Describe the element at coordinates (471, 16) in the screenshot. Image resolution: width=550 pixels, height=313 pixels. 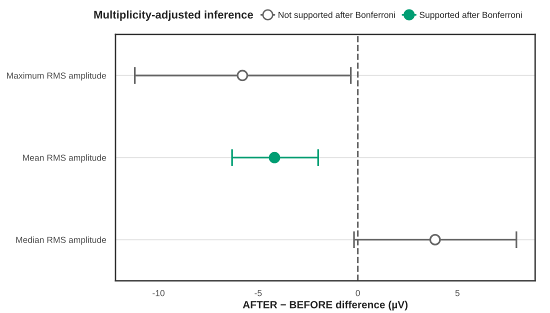
I see `legend-label: Supported after Bonferroni` at that location.